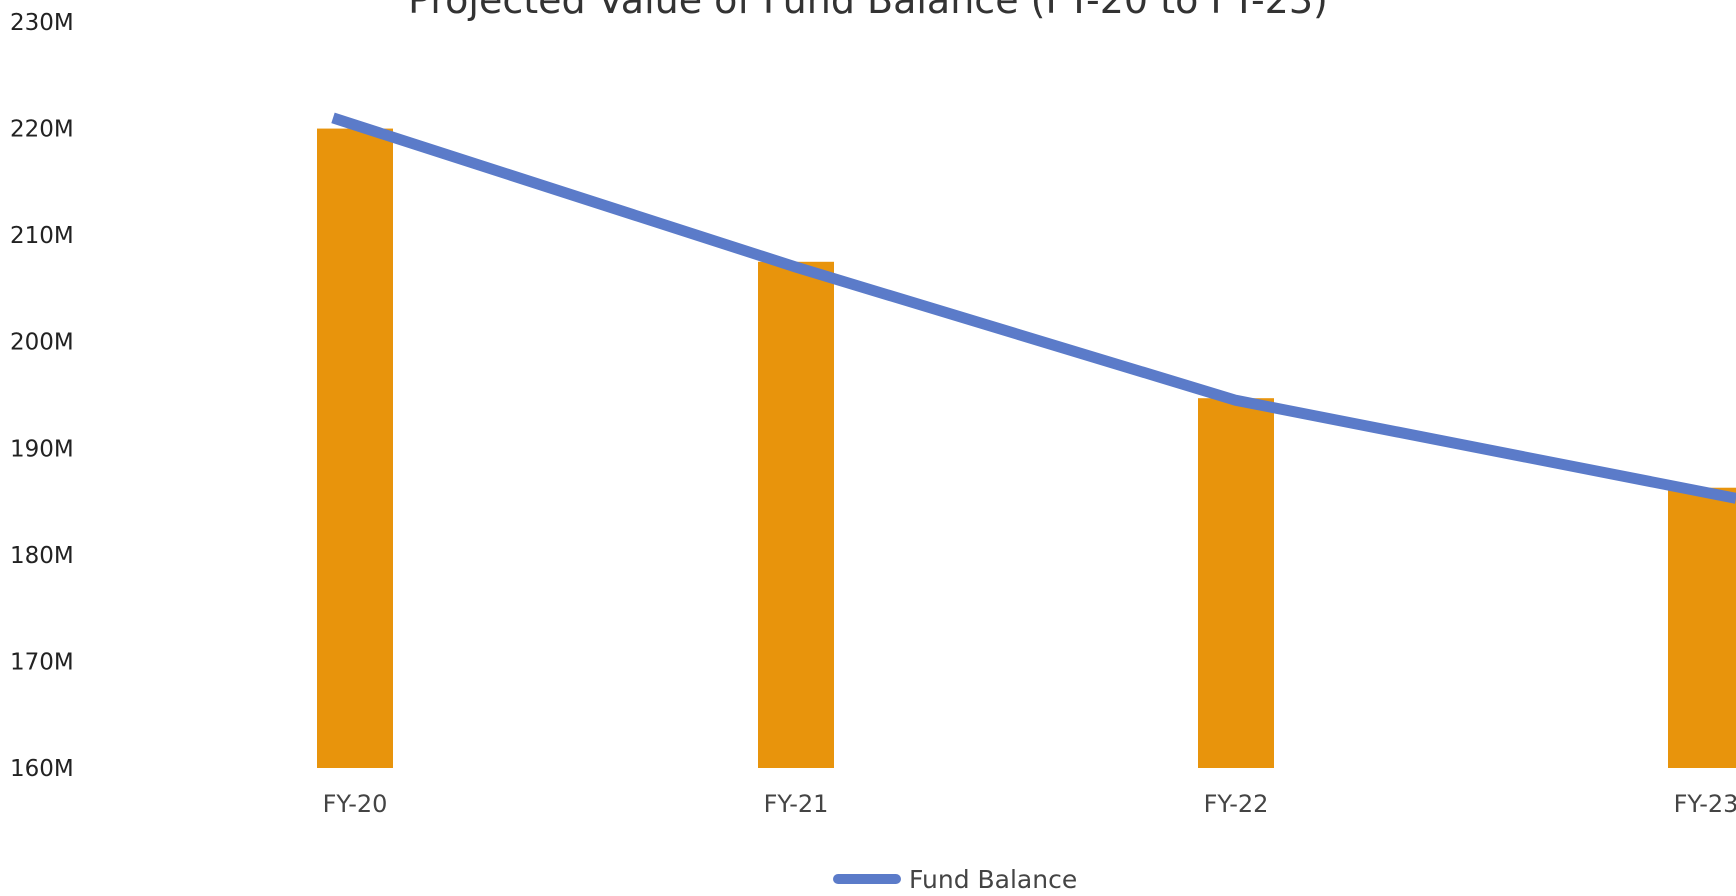 Image resolution: width=1736 pixels, height=896 pixels. Describe the element at coordinates (796, 804) in the screenshot. I see `x-tick-label: FY-21` at that location.